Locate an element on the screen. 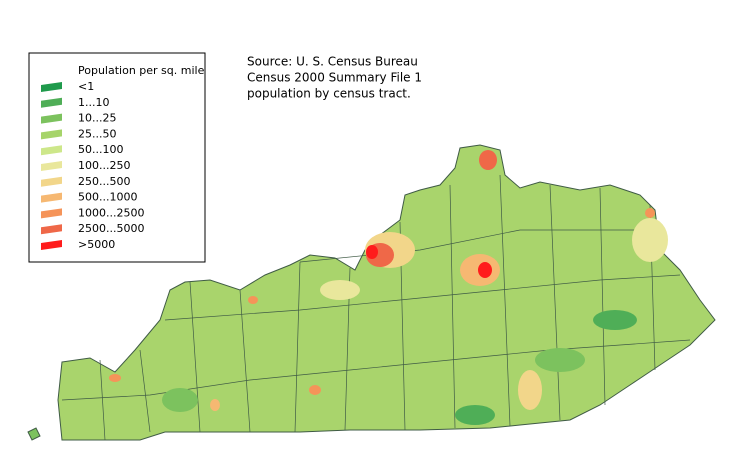 This screenshot has height=470, width=740. legend-label: 1...10 is located at coordinates (94, 102).